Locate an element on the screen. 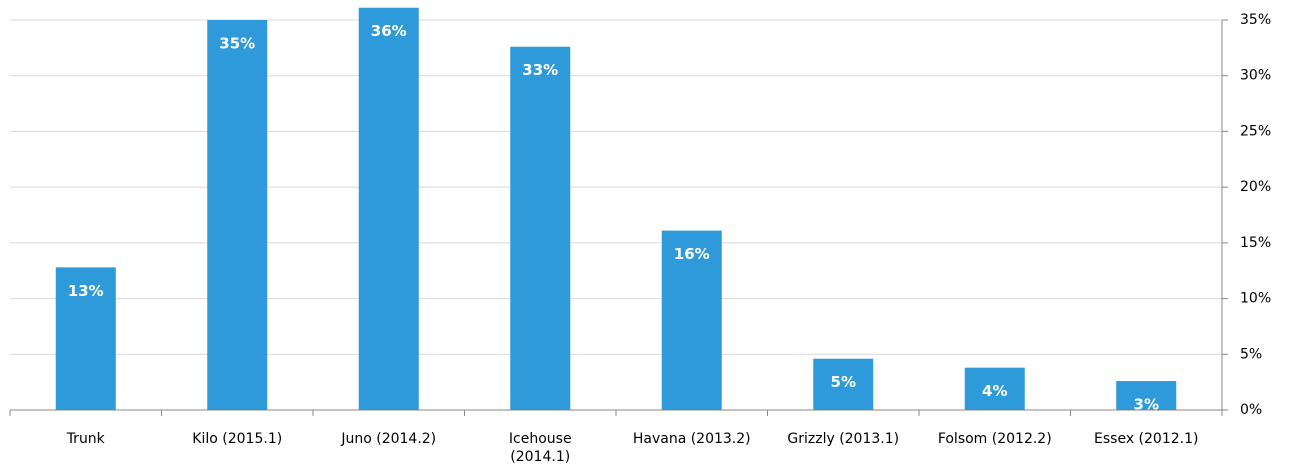 The width and height of the screenshot is (1297, 476). value-label: 36% is located at coordinates (389, 31).